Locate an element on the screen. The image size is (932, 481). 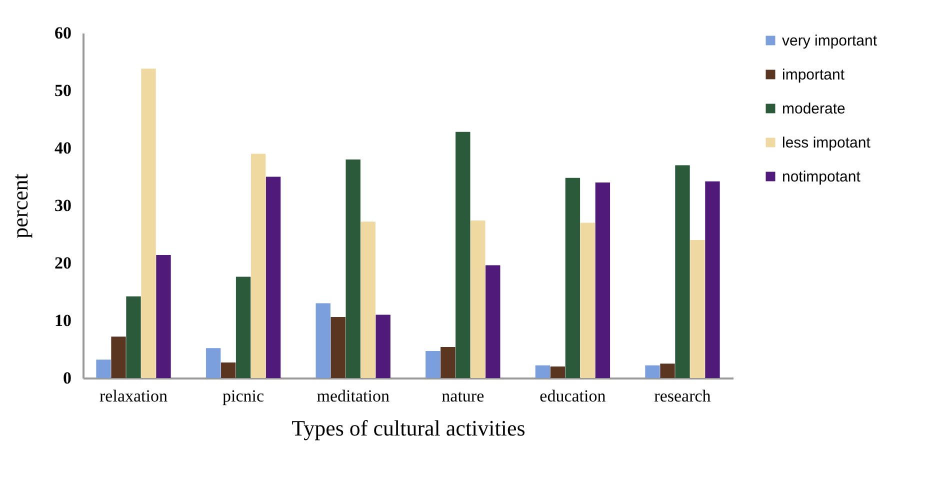
x-tick-label: meditation is located at coordinates (353, 396).